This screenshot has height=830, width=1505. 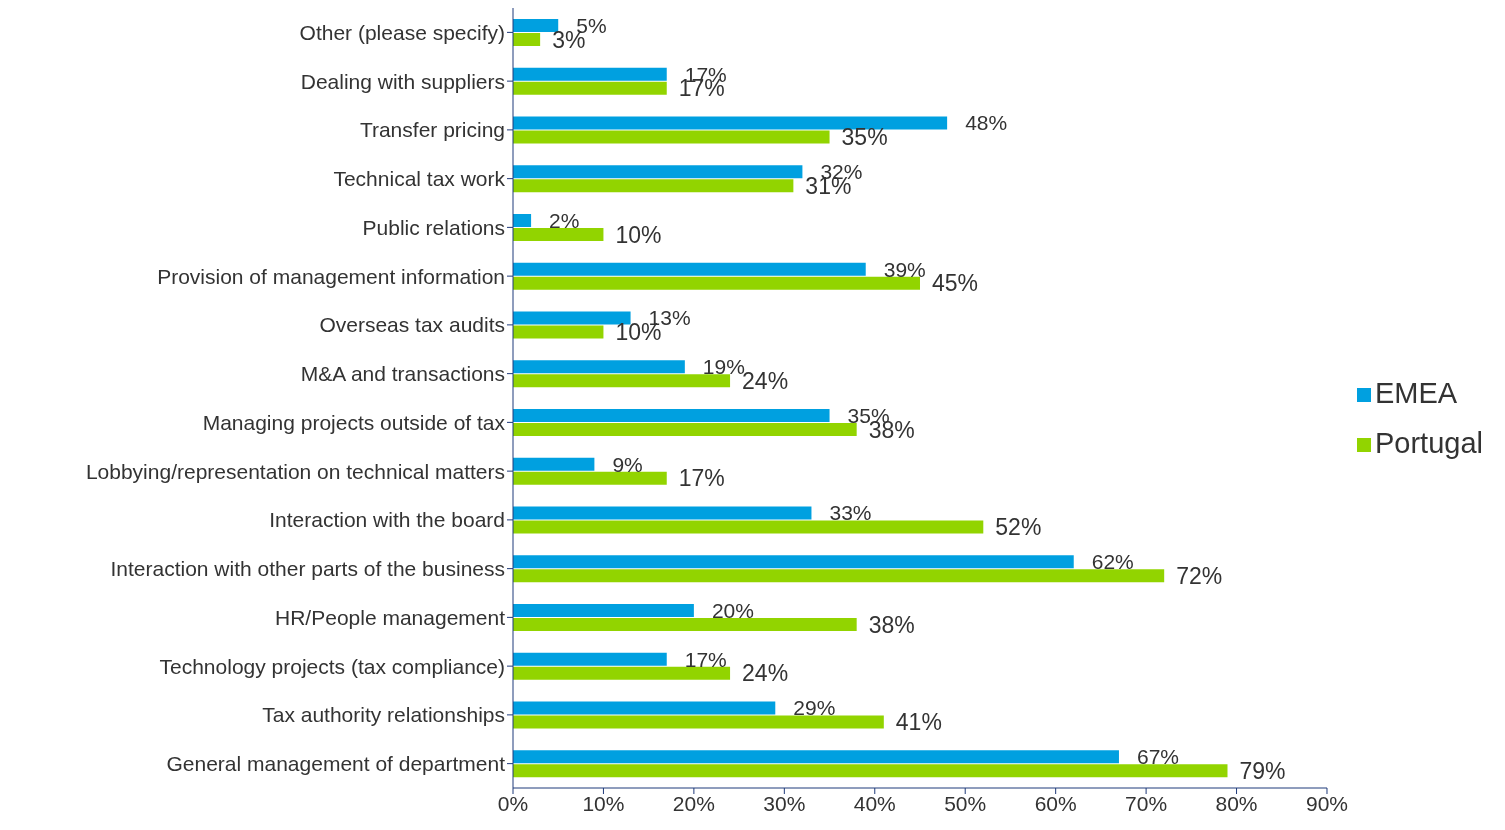 I want to click on y-tick-label: Interaction with other parts of the business, so click(x=307, y=569).